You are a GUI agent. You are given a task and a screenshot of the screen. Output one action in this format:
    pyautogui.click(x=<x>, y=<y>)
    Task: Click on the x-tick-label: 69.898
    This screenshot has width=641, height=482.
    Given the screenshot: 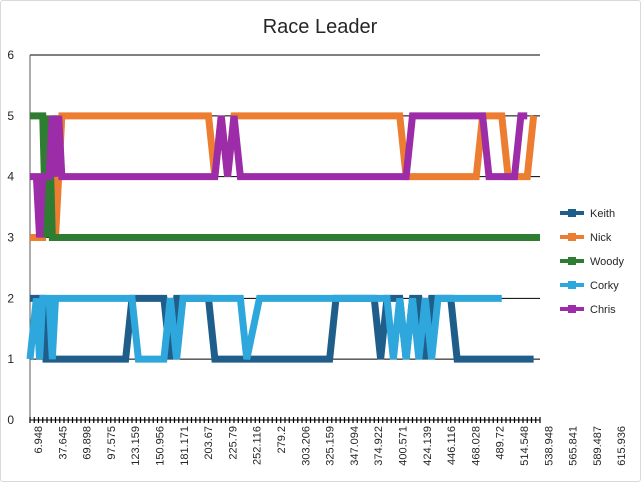 What is the action you would take?
    pyautogui.click(x=88, y=443)
    